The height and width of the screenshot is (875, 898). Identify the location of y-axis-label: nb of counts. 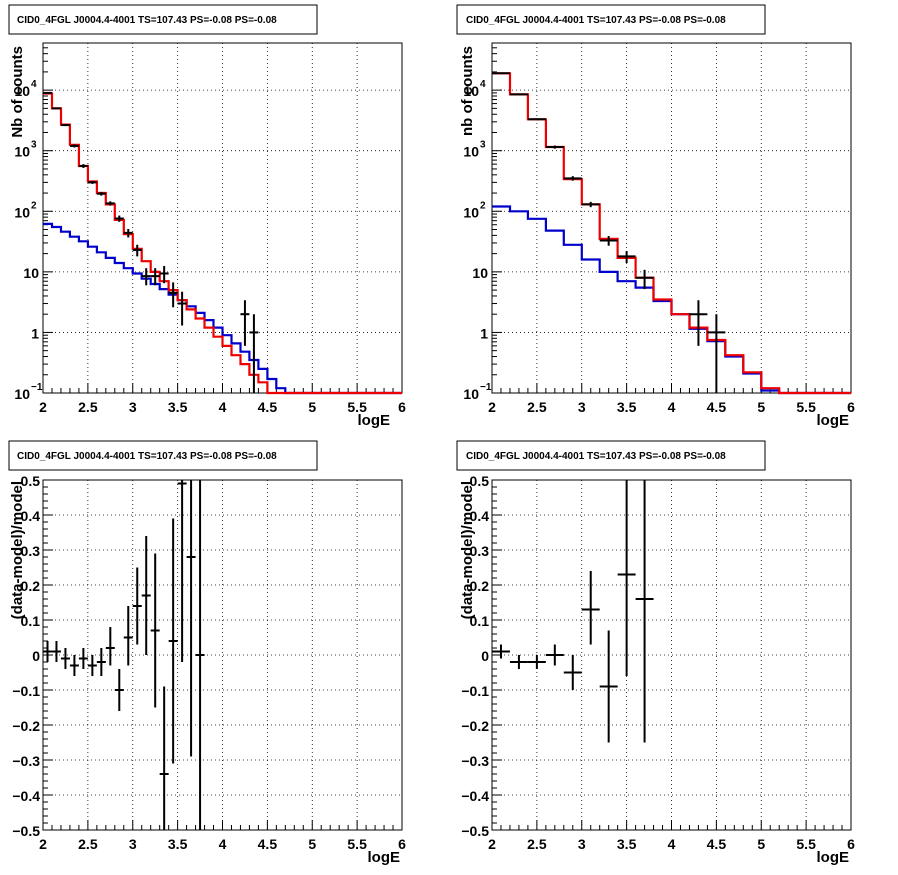
(467, 91).